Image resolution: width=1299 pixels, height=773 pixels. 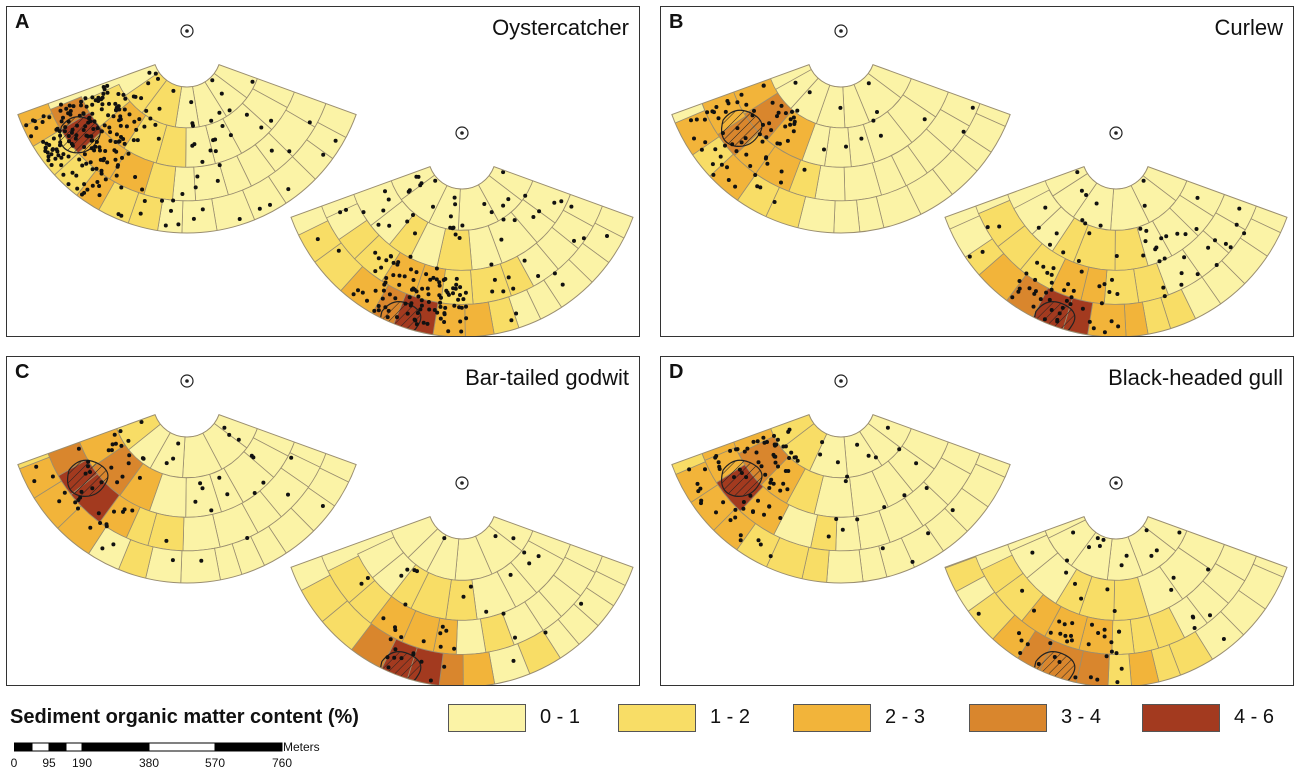 I want to click on legend-label: 3 - 4, so click(x=1081, y=717).